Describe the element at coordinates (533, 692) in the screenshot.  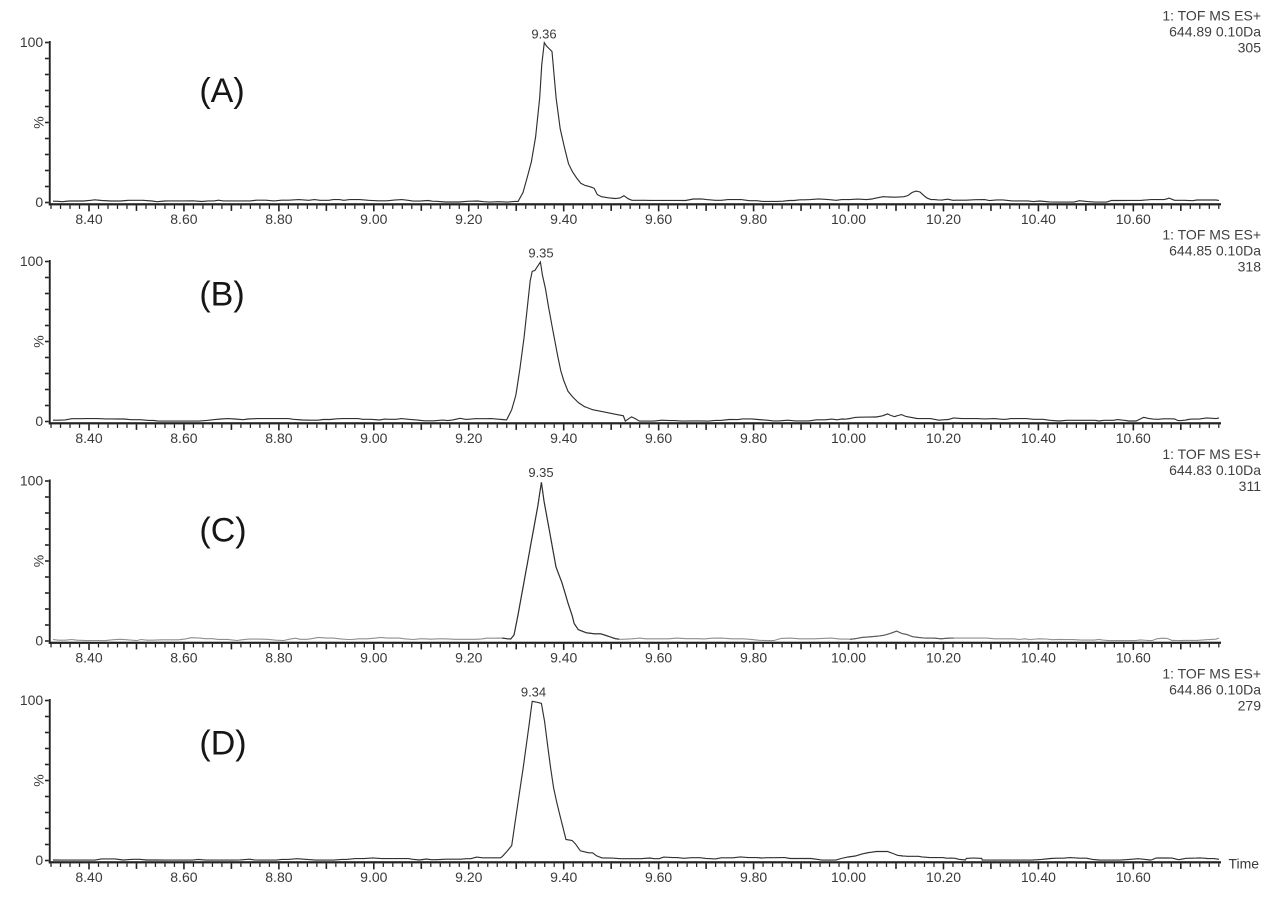
I see `svg-text: 9.34` at that location.